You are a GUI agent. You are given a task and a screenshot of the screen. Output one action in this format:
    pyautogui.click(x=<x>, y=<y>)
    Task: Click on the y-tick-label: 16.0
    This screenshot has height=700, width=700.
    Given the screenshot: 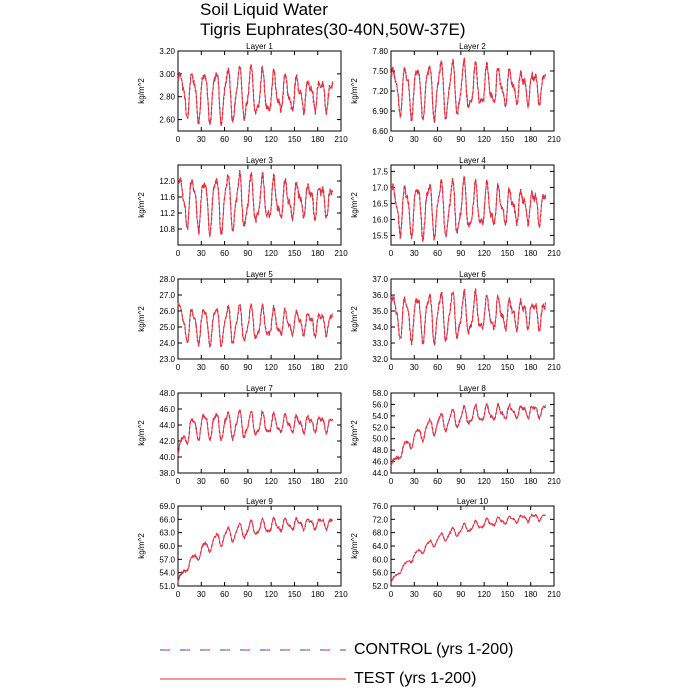 What is the action you would take?
    pyautogui.click(x=380, y=219)
    